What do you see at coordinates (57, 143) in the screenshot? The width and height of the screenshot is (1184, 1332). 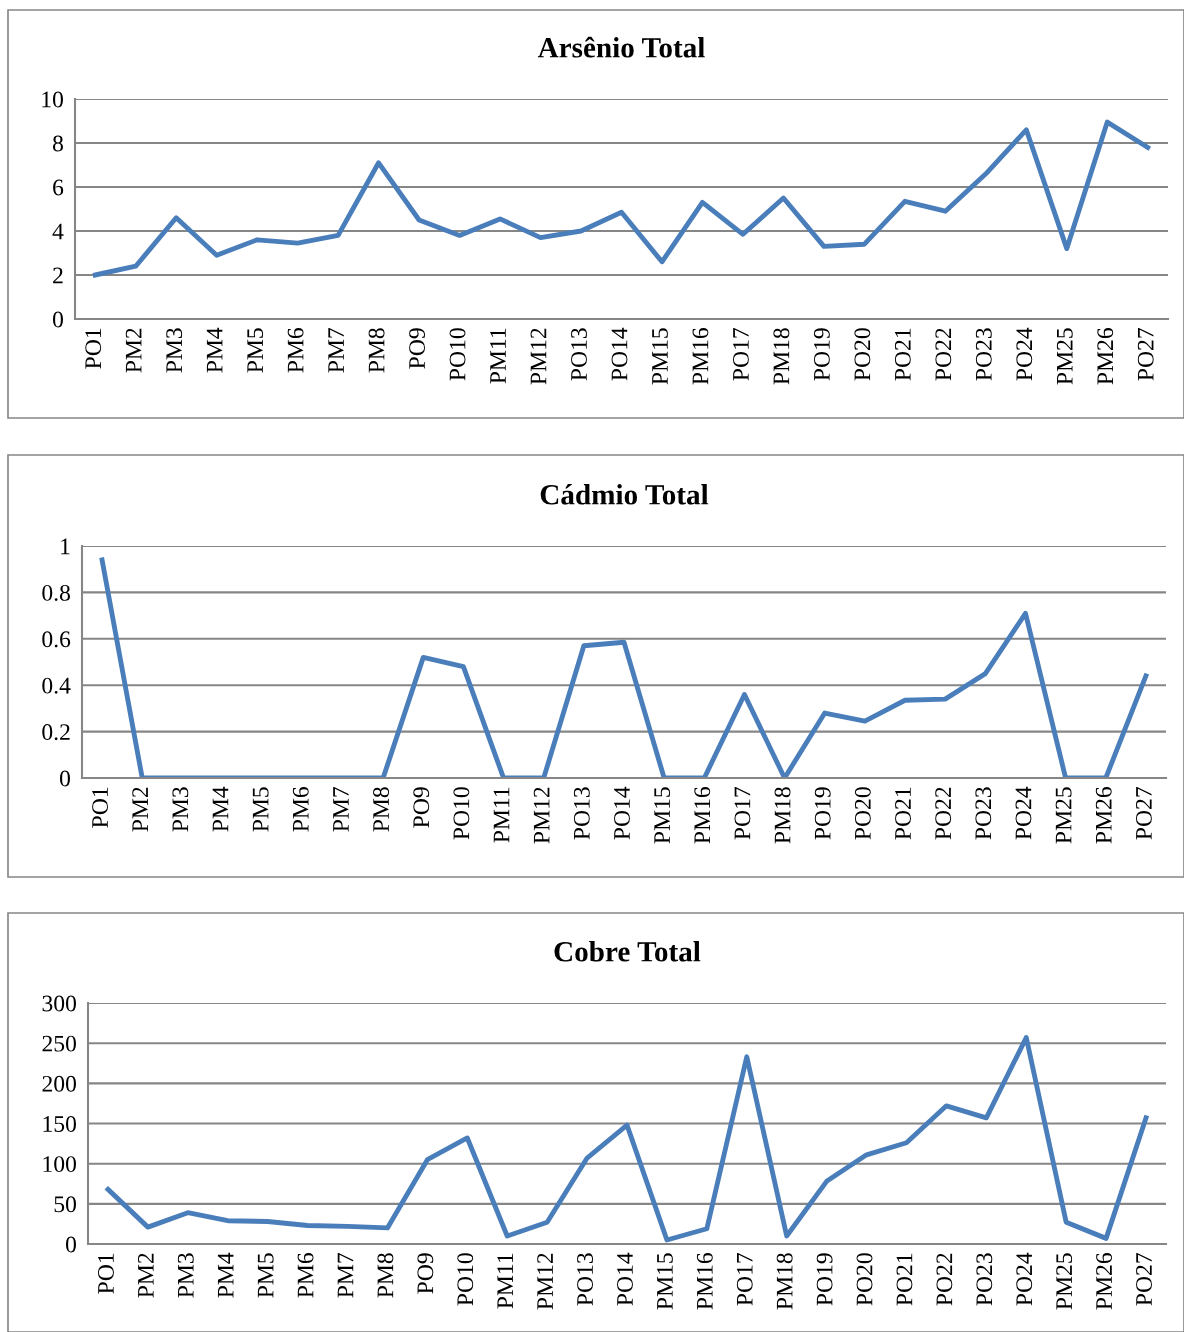 I see `y-tick-label: 8` at bounding box center [57, 143].